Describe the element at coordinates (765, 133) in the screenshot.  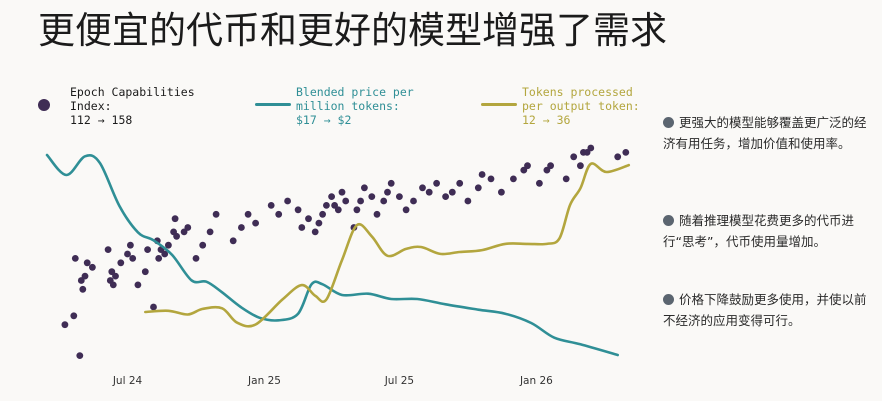
I see `note-capability-text: 更强大的模型能够覆盖更广泛的经济有用任务，增加价值和使用率。` at that location.